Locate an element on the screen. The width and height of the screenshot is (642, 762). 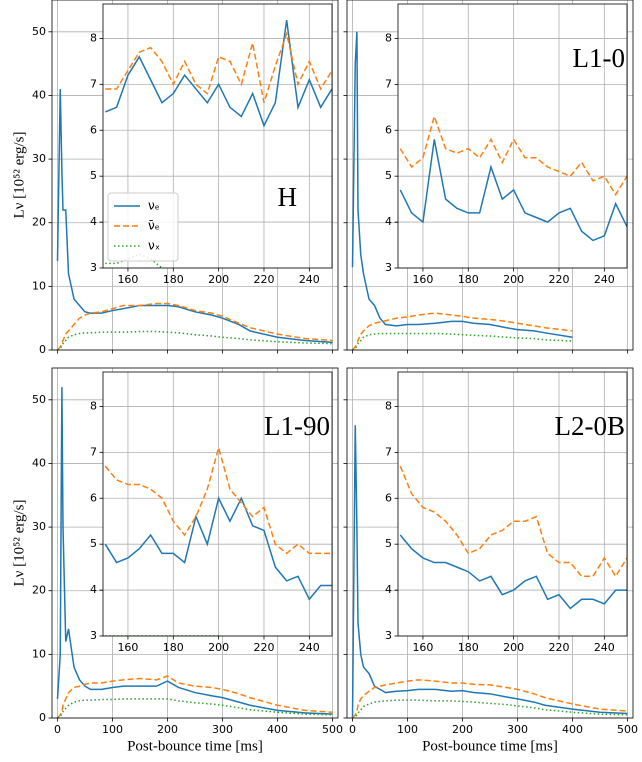
legend-label: ν̄ₑ is located at coordinates (154, 226).